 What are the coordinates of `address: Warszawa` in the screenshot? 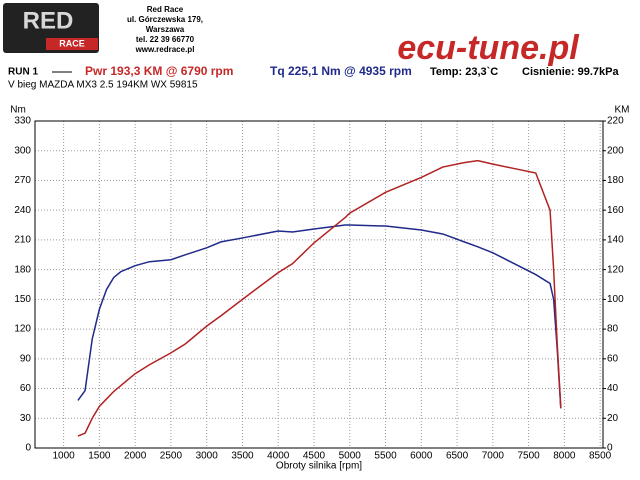 It's located at (165, 29).